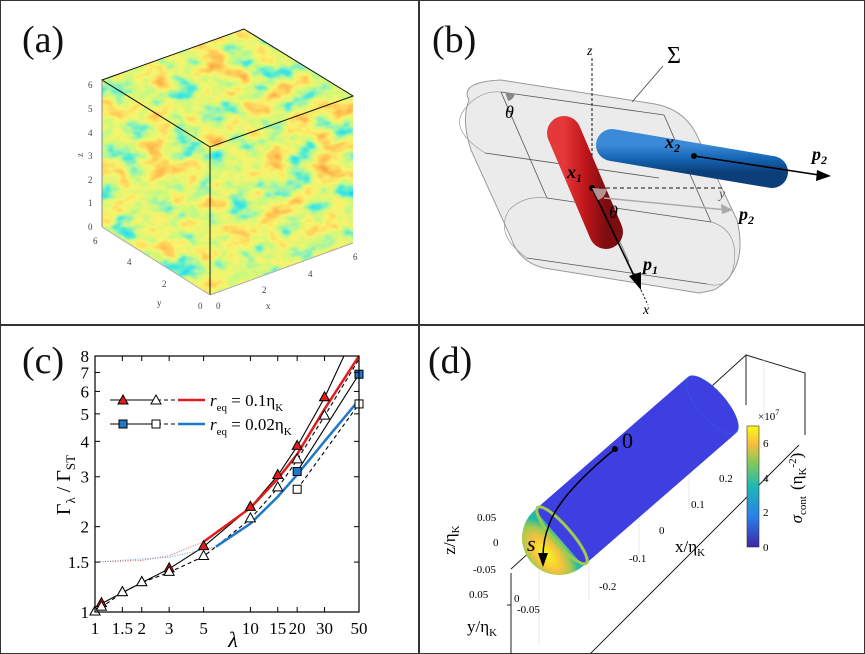 Image resolution: width=865 pixels, height=654 pixels. What do you see at coordinates (672, 143) in the screenshot?
I see `x2-label: x2` at bounding box center [672, 143].